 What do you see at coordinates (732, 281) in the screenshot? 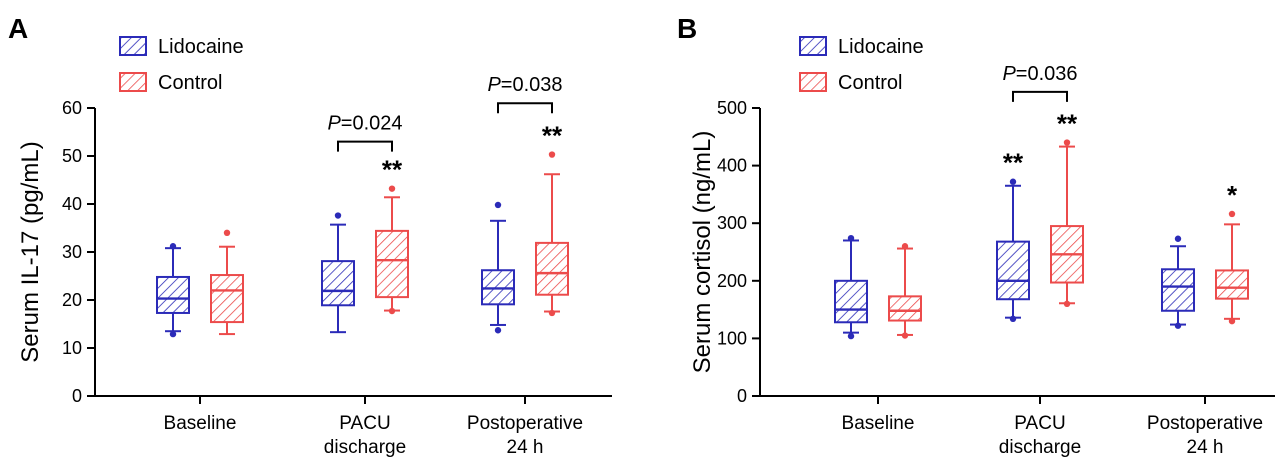
I see `y-tick-label: 200` at bounding box center [732, 281].